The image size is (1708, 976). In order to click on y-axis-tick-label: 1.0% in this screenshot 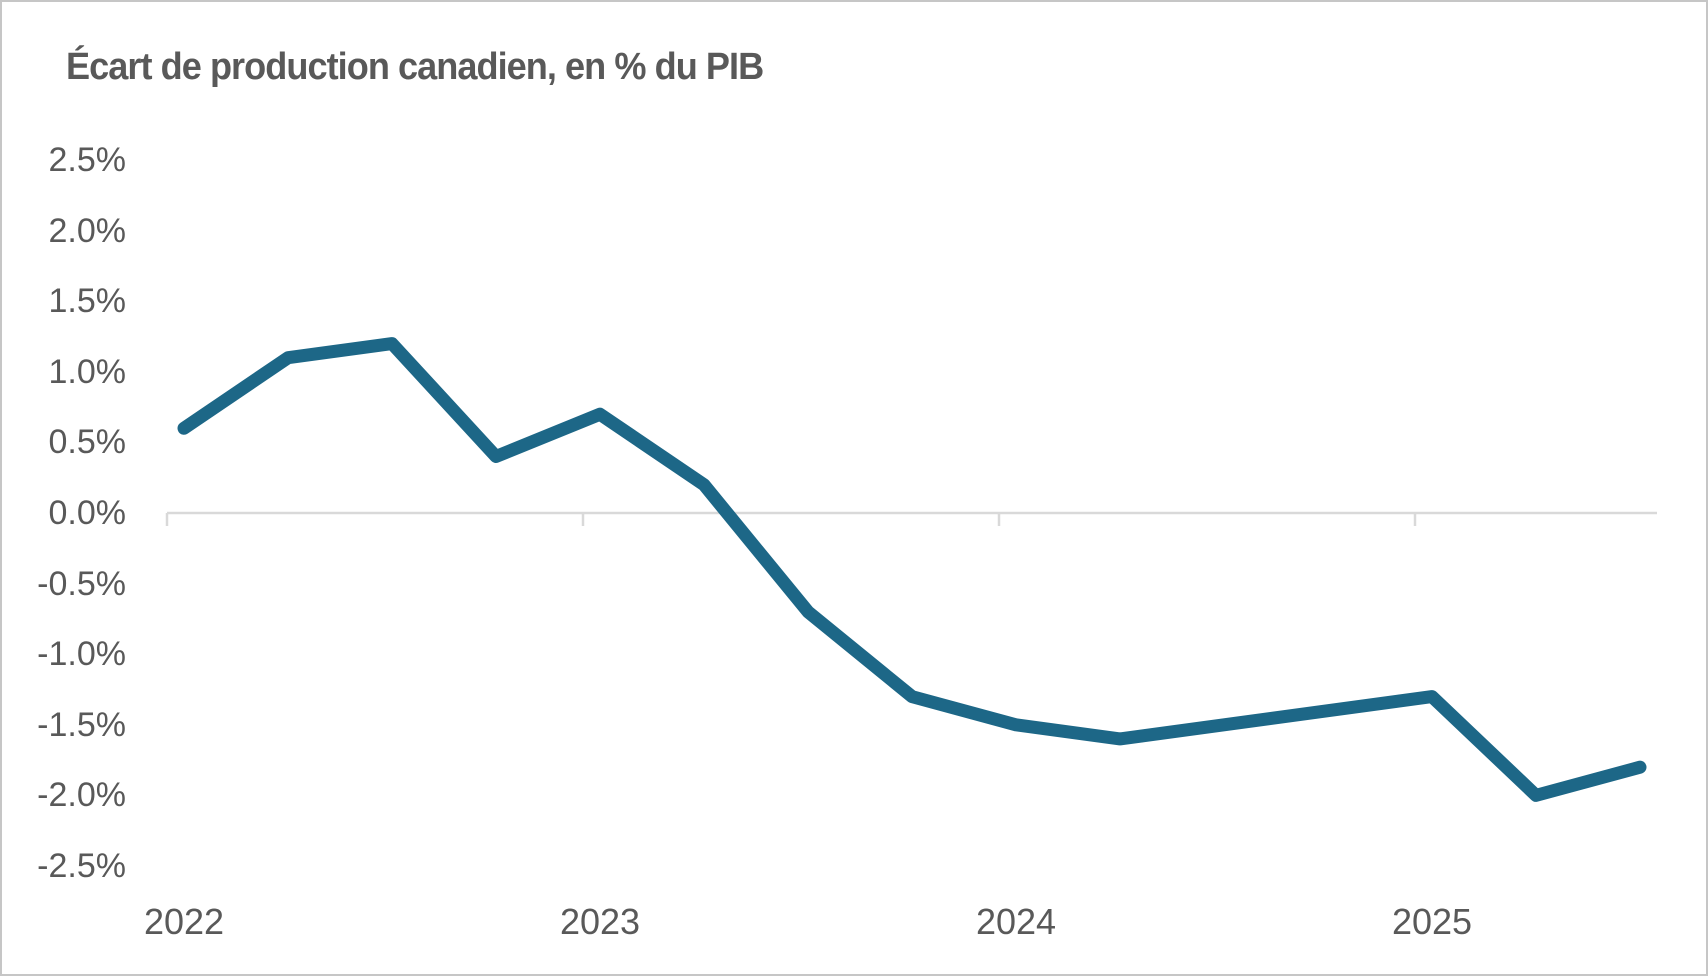, I will do `click(87, 371)`.